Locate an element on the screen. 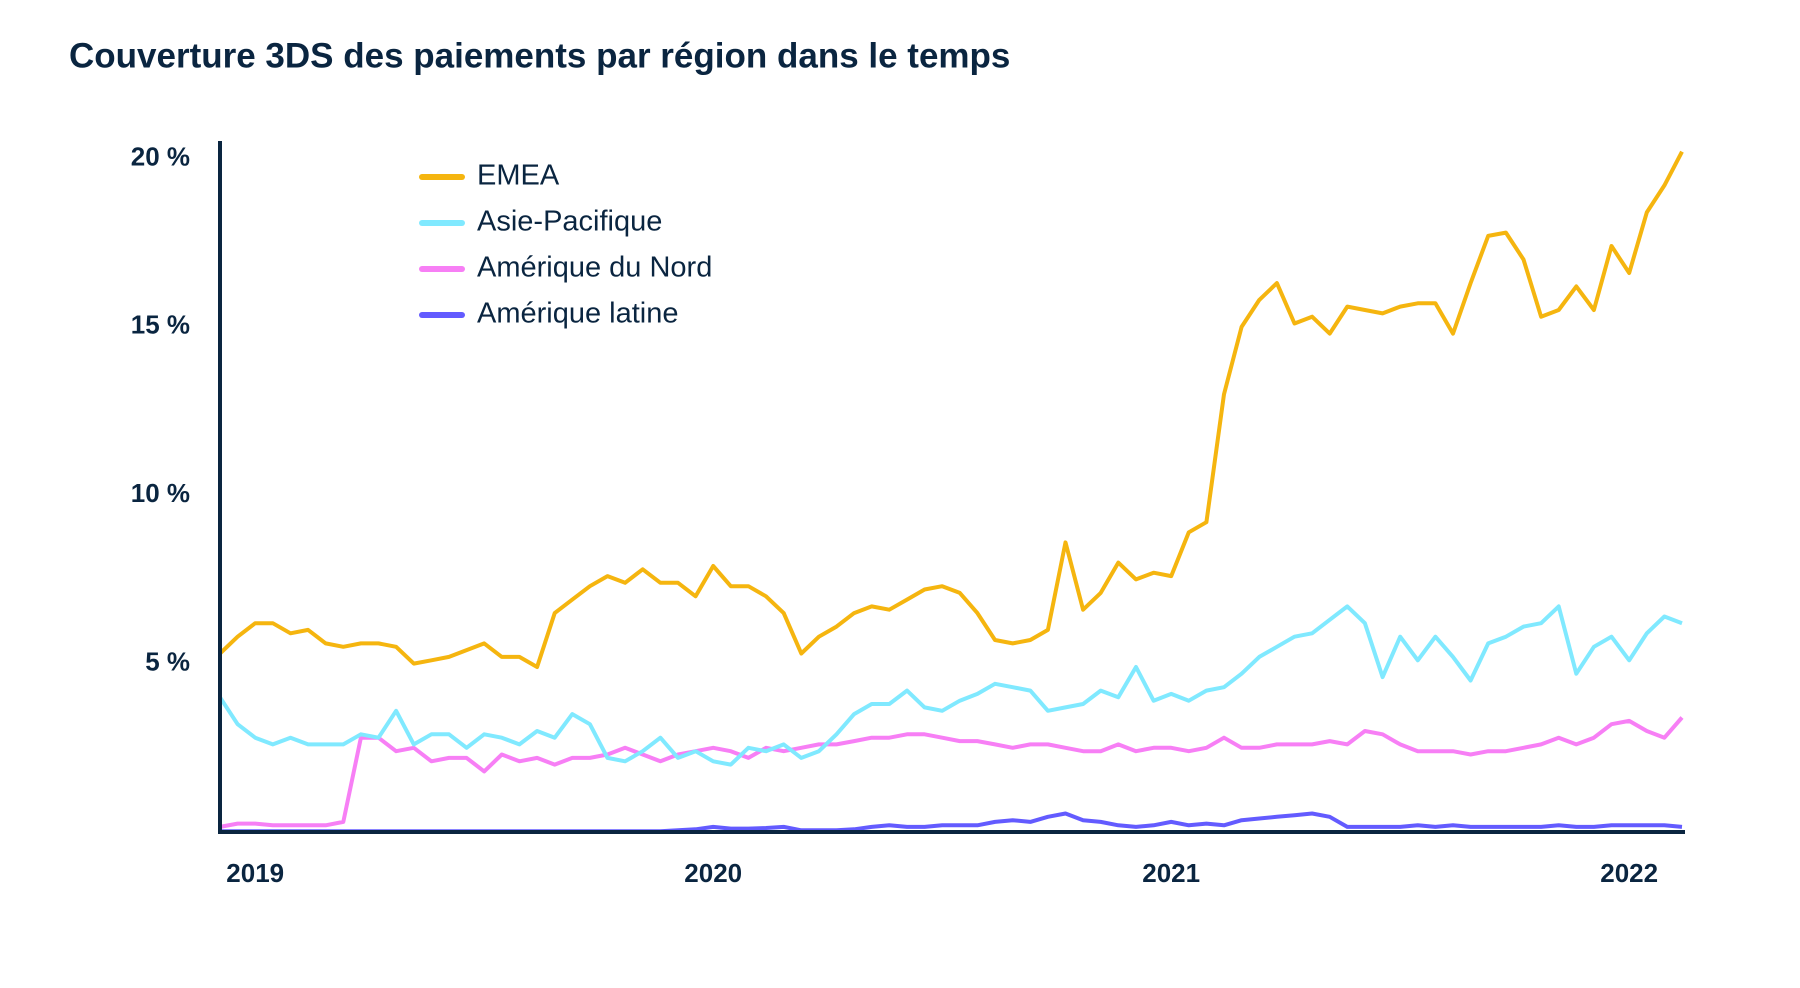 This screenshot has height=988, width=1800. y-tick-label: 10 % is located at coordinates (160, 493).